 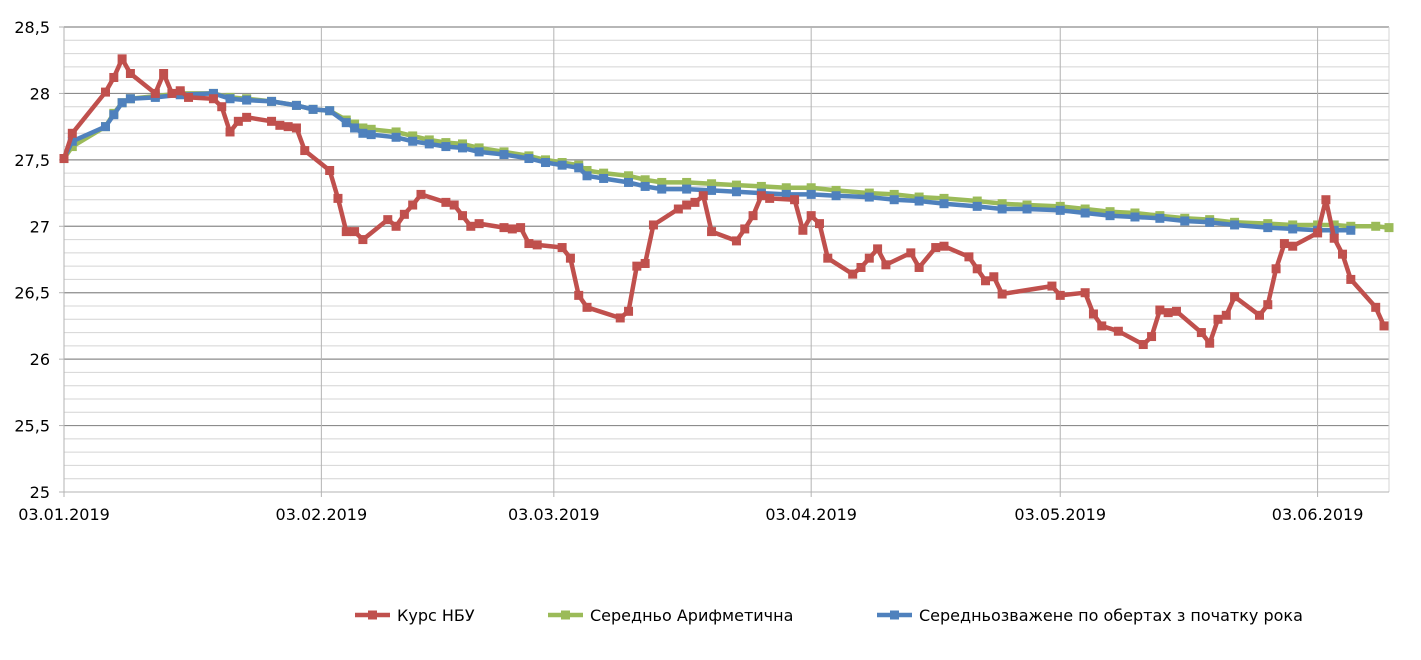 What do you see at coordinates (64, 514) in the screenshot?
I see `x-tick-label: 03.01.2019` at bounding box center [64, 514].